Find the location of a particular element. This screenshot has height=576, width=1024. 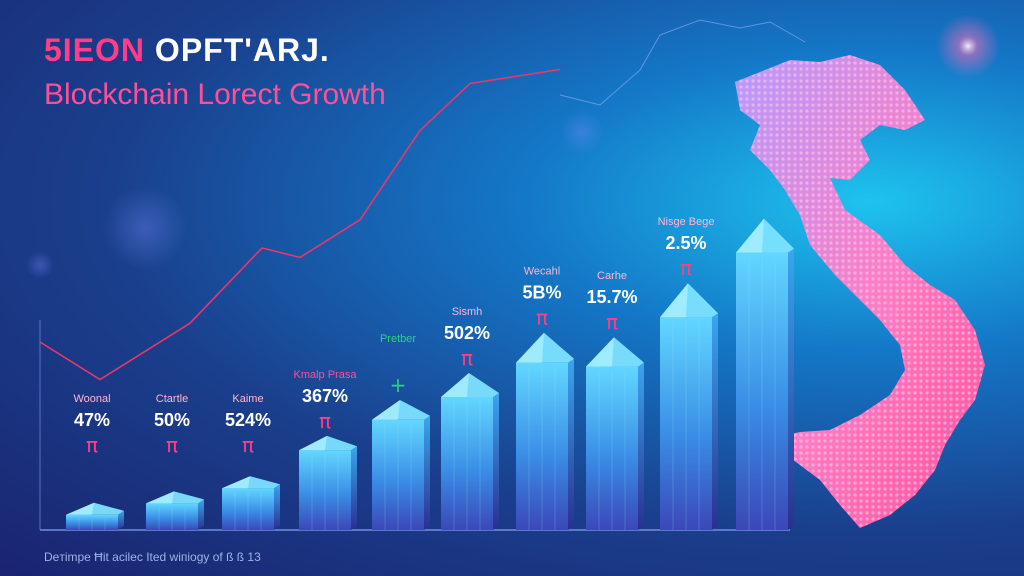

upper-trend-line is located at coordinates (682, 62).